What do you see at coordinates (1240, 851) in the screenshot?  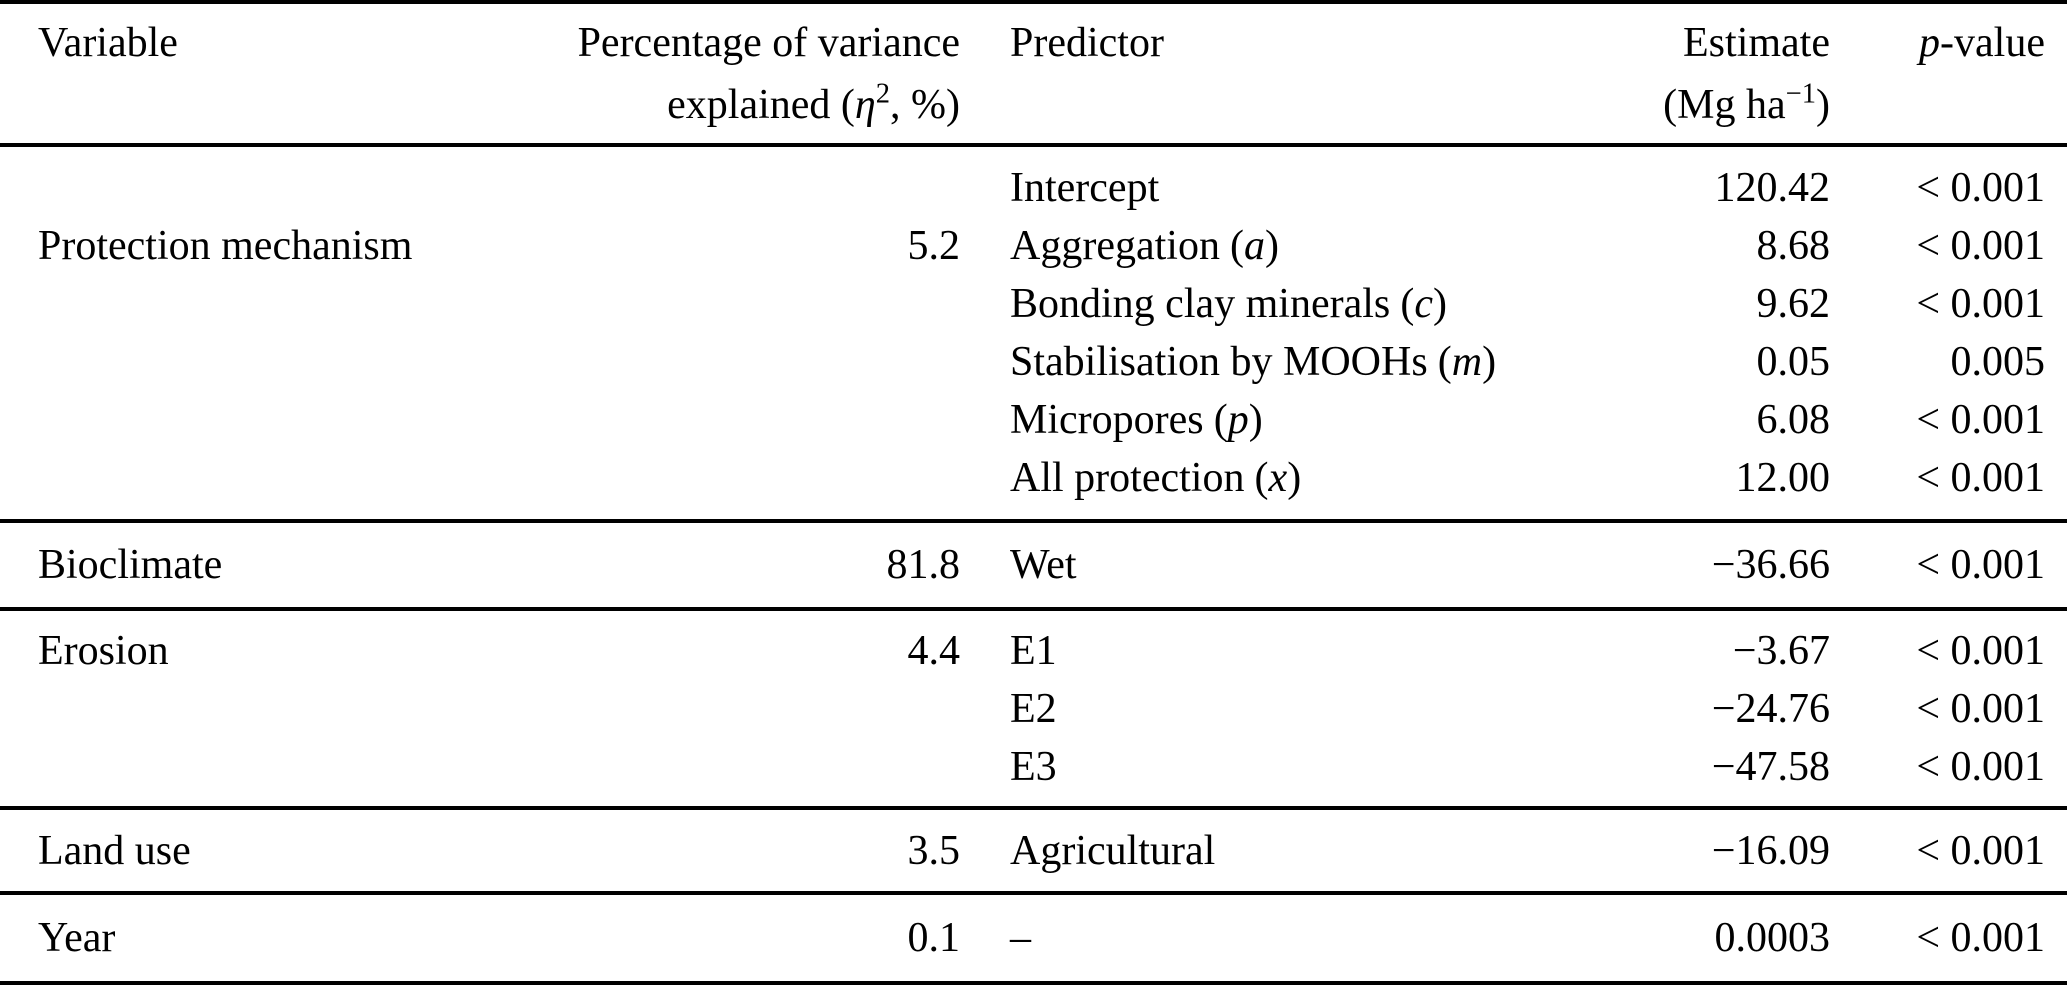 I see `predictor-cell: Agricultural` at bounding box center [1240, 851].